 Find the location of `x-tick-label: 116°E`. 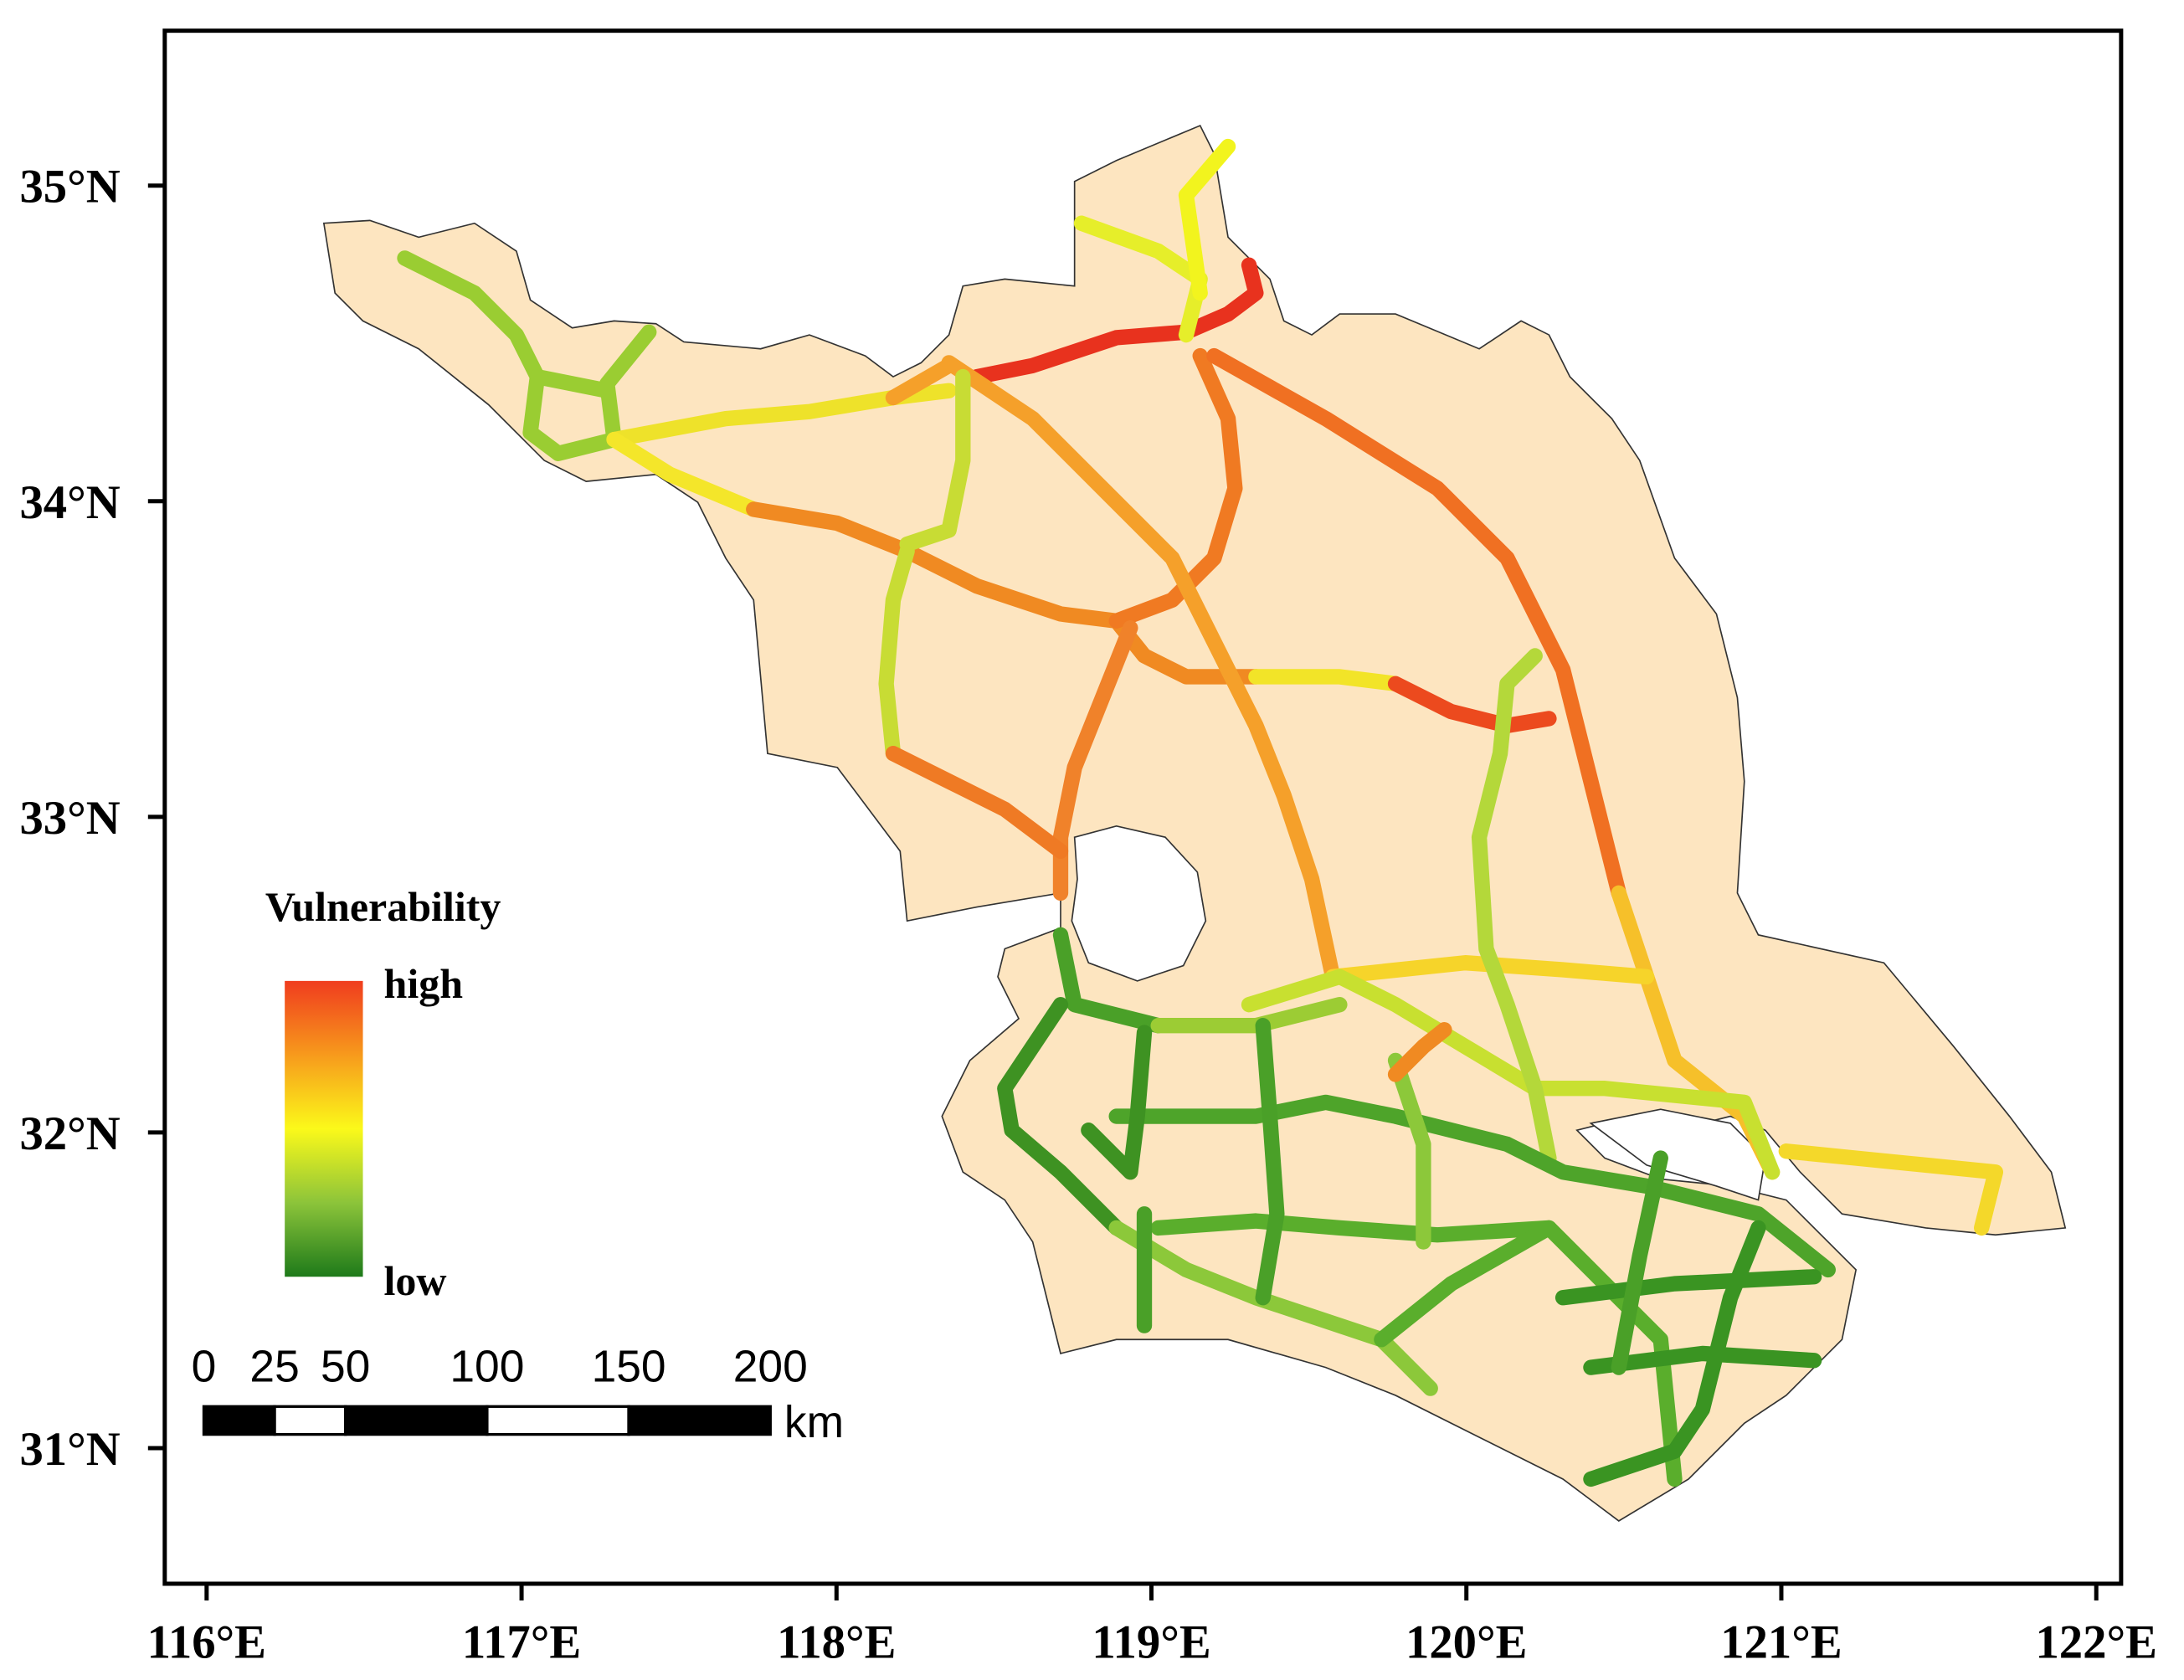

x-tick-label: 116°E is located at coordinates (206, 1642).